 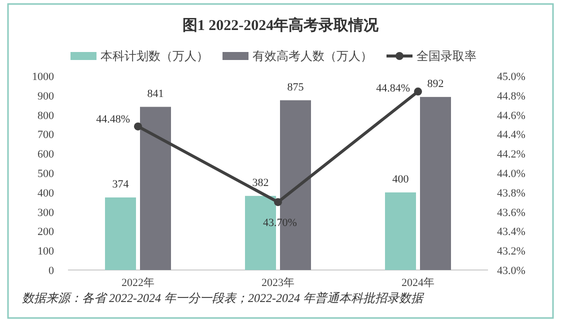 I want to click on y-tick-label: 600, so click(x=46, y=154).